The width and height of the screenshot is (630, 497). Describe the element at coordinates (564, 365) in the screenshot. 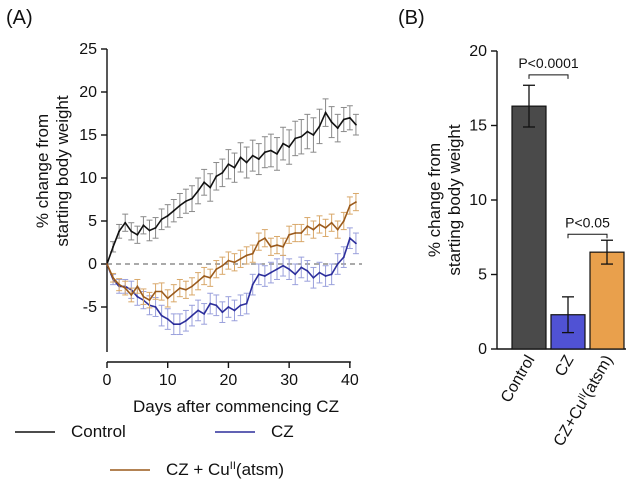

I see `bar-category-label: CZ` at that location.